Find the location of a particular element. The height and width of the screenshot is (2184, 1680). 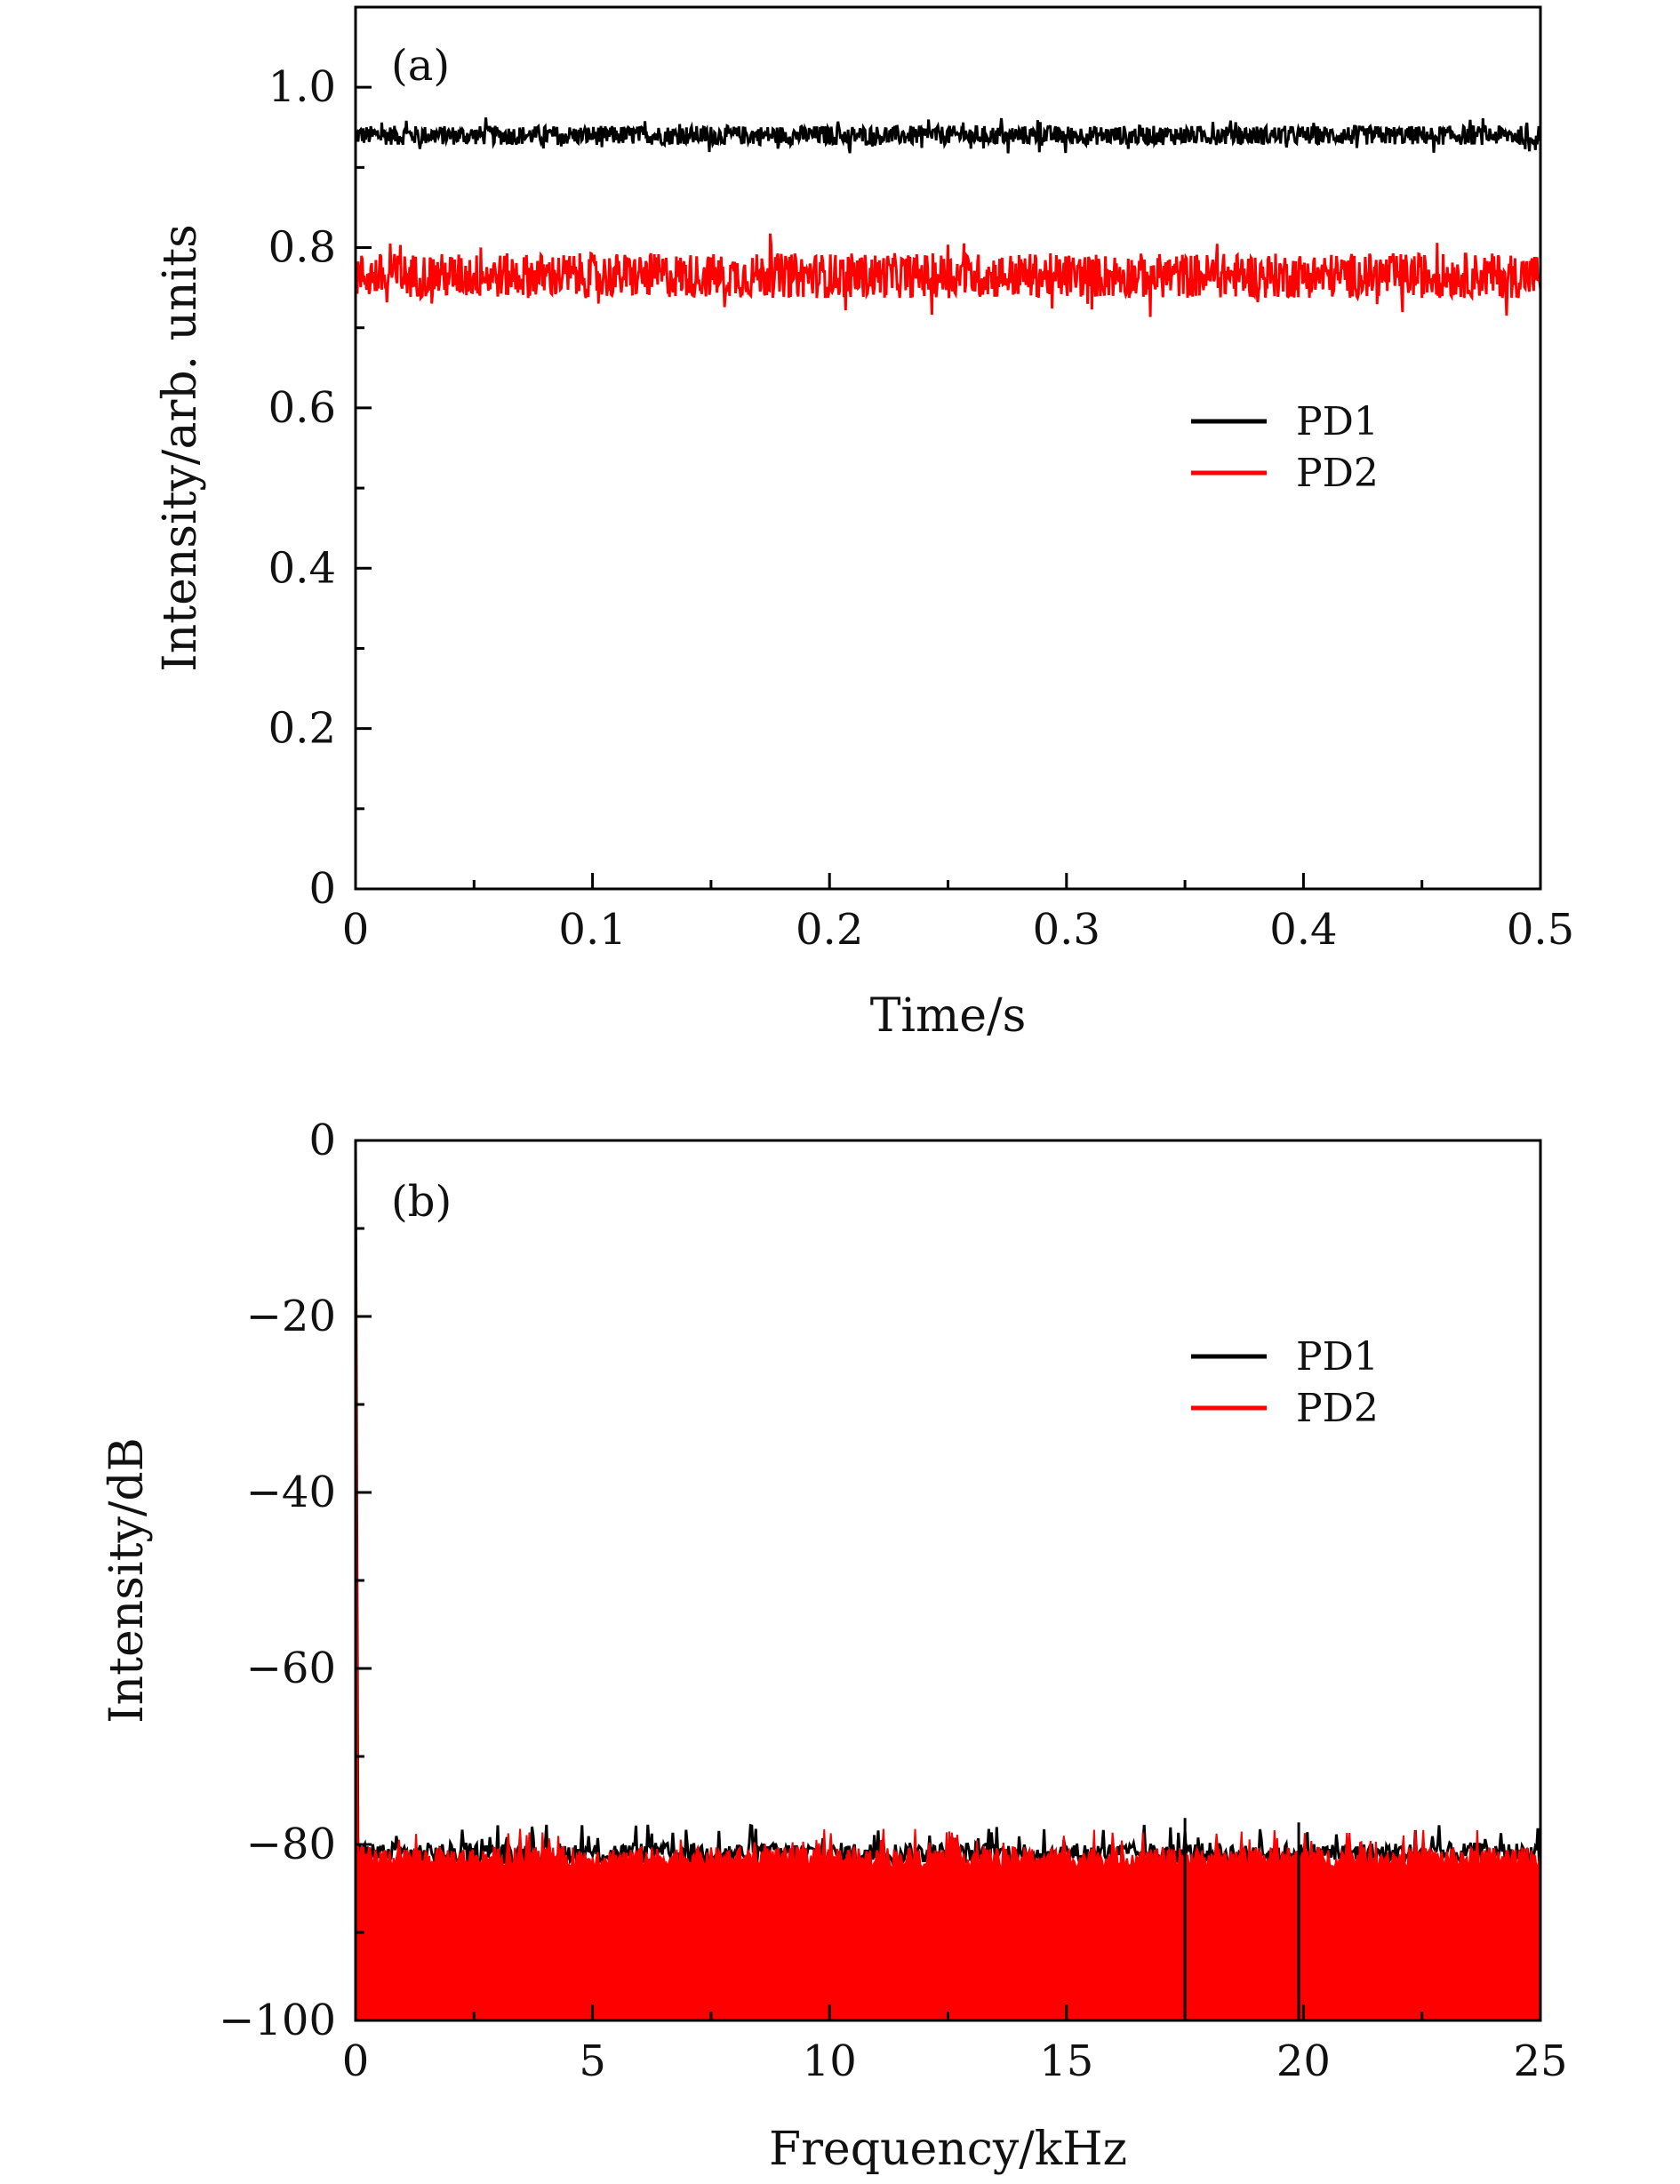

y-tick-label: 0.6 is located at coordinates (302, 408).